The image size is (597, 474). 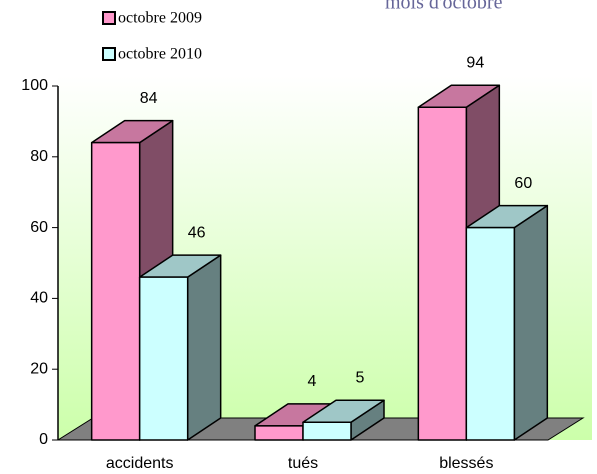 What do you see at coordinates (444, 7) in the screenshot?
I see `chart-title: mois d'octobre` at bounding box center [444, 7].